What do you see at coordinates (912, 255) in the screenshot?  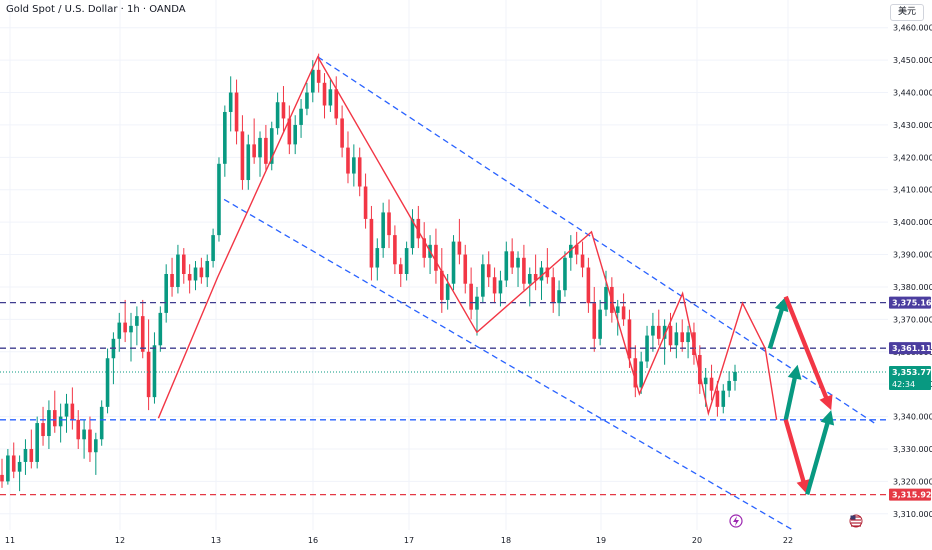 I see `y-tick-label: 3,390.000` at bounding box center [912, 255].